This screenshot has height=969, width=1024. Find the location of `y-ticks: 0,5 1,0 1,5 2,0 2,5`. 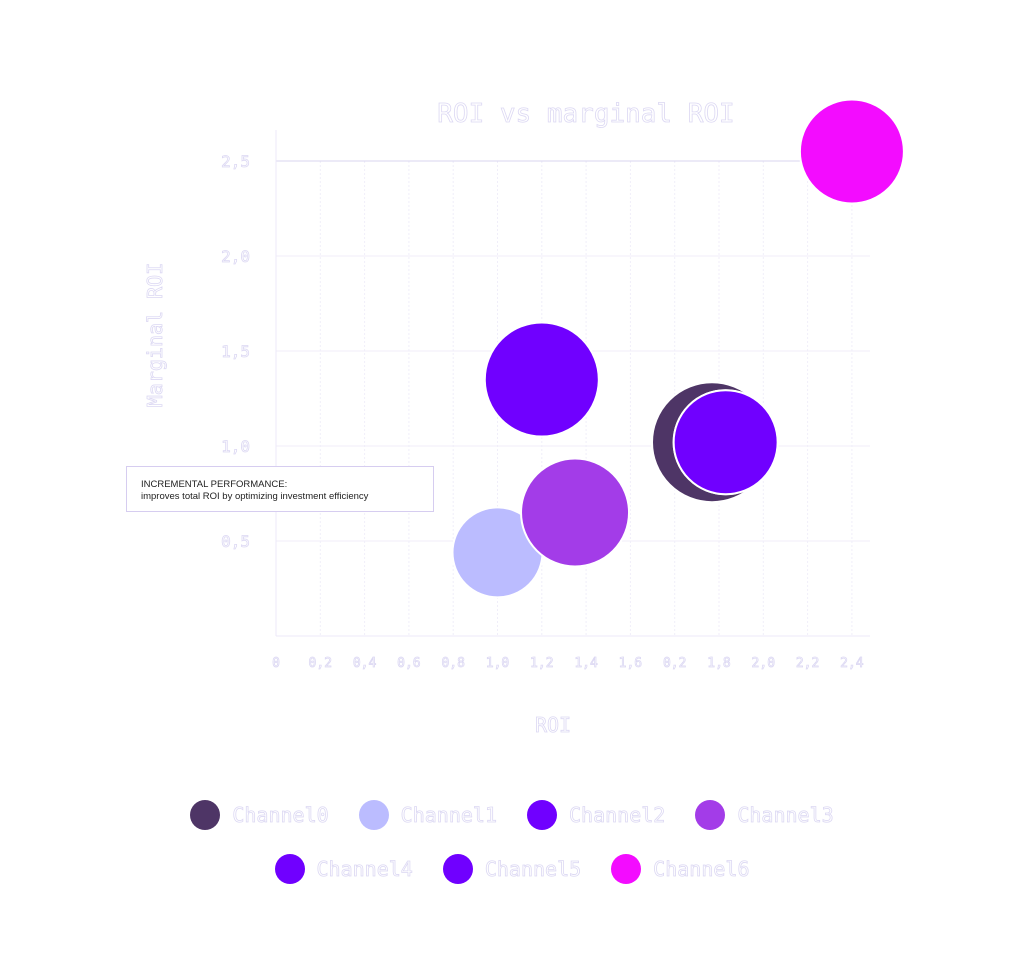

y-ticks: 0,5 1,0 1,5 2,0 2,5 is located at coordinates (236, 352).